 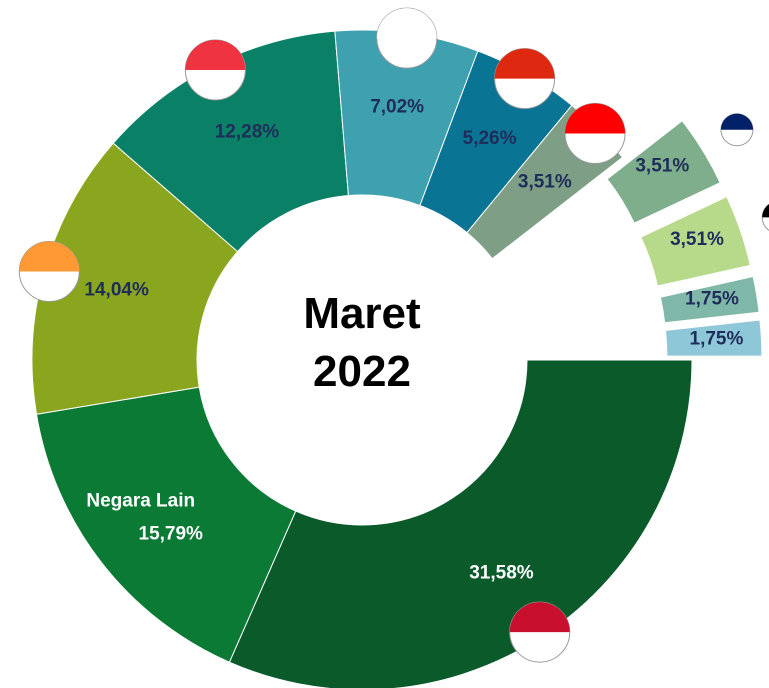 What do you see at coordinates (362, 342) in the screenshot?
I see `chart-title: Maret 2022` at bounding box center [362, 342].